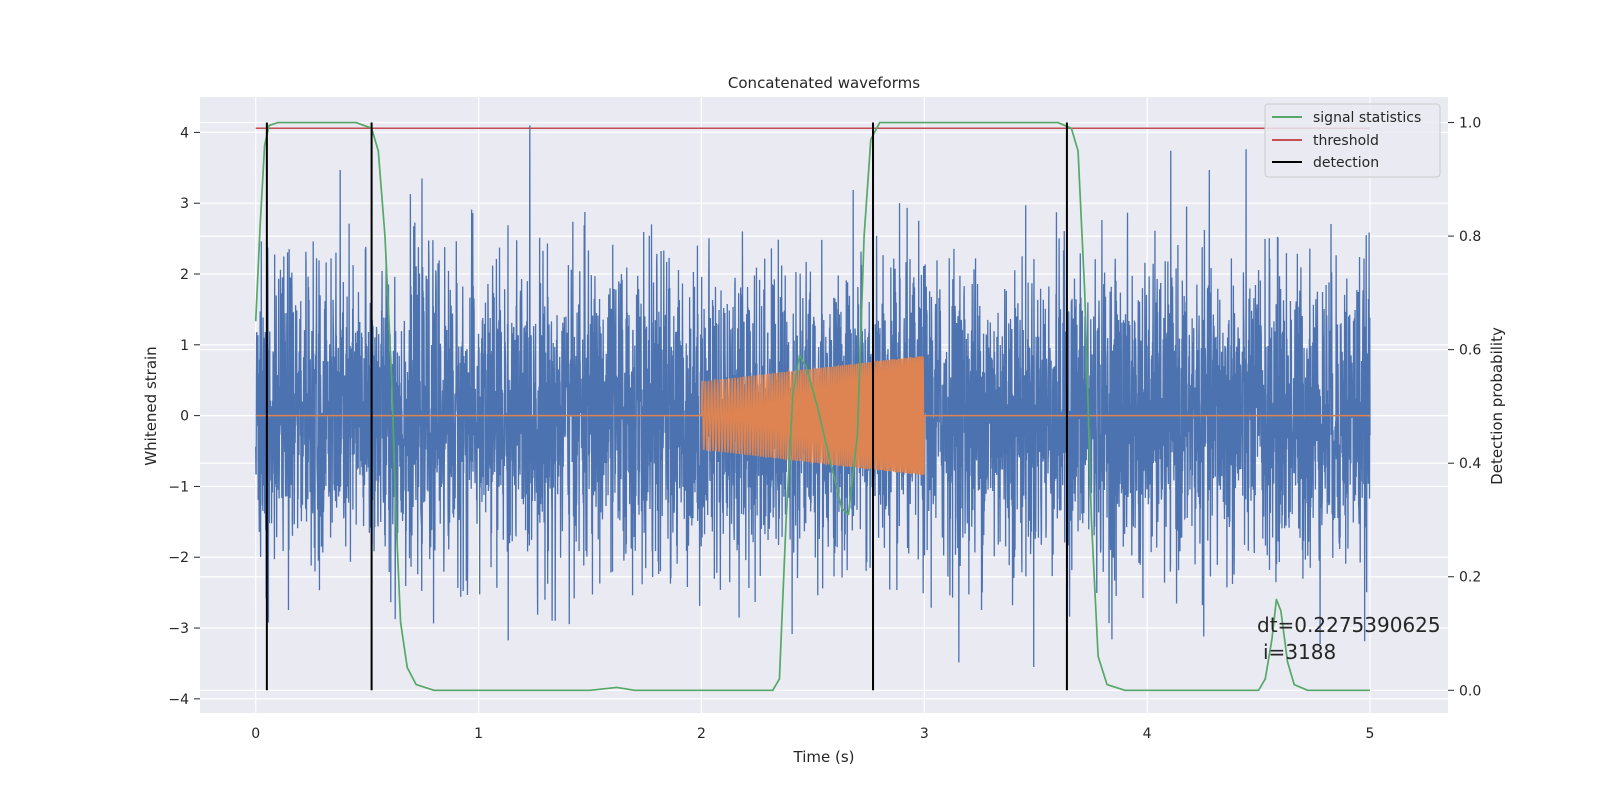  I want to click on legend-label-threshold: threshold, so click(1346, 141).